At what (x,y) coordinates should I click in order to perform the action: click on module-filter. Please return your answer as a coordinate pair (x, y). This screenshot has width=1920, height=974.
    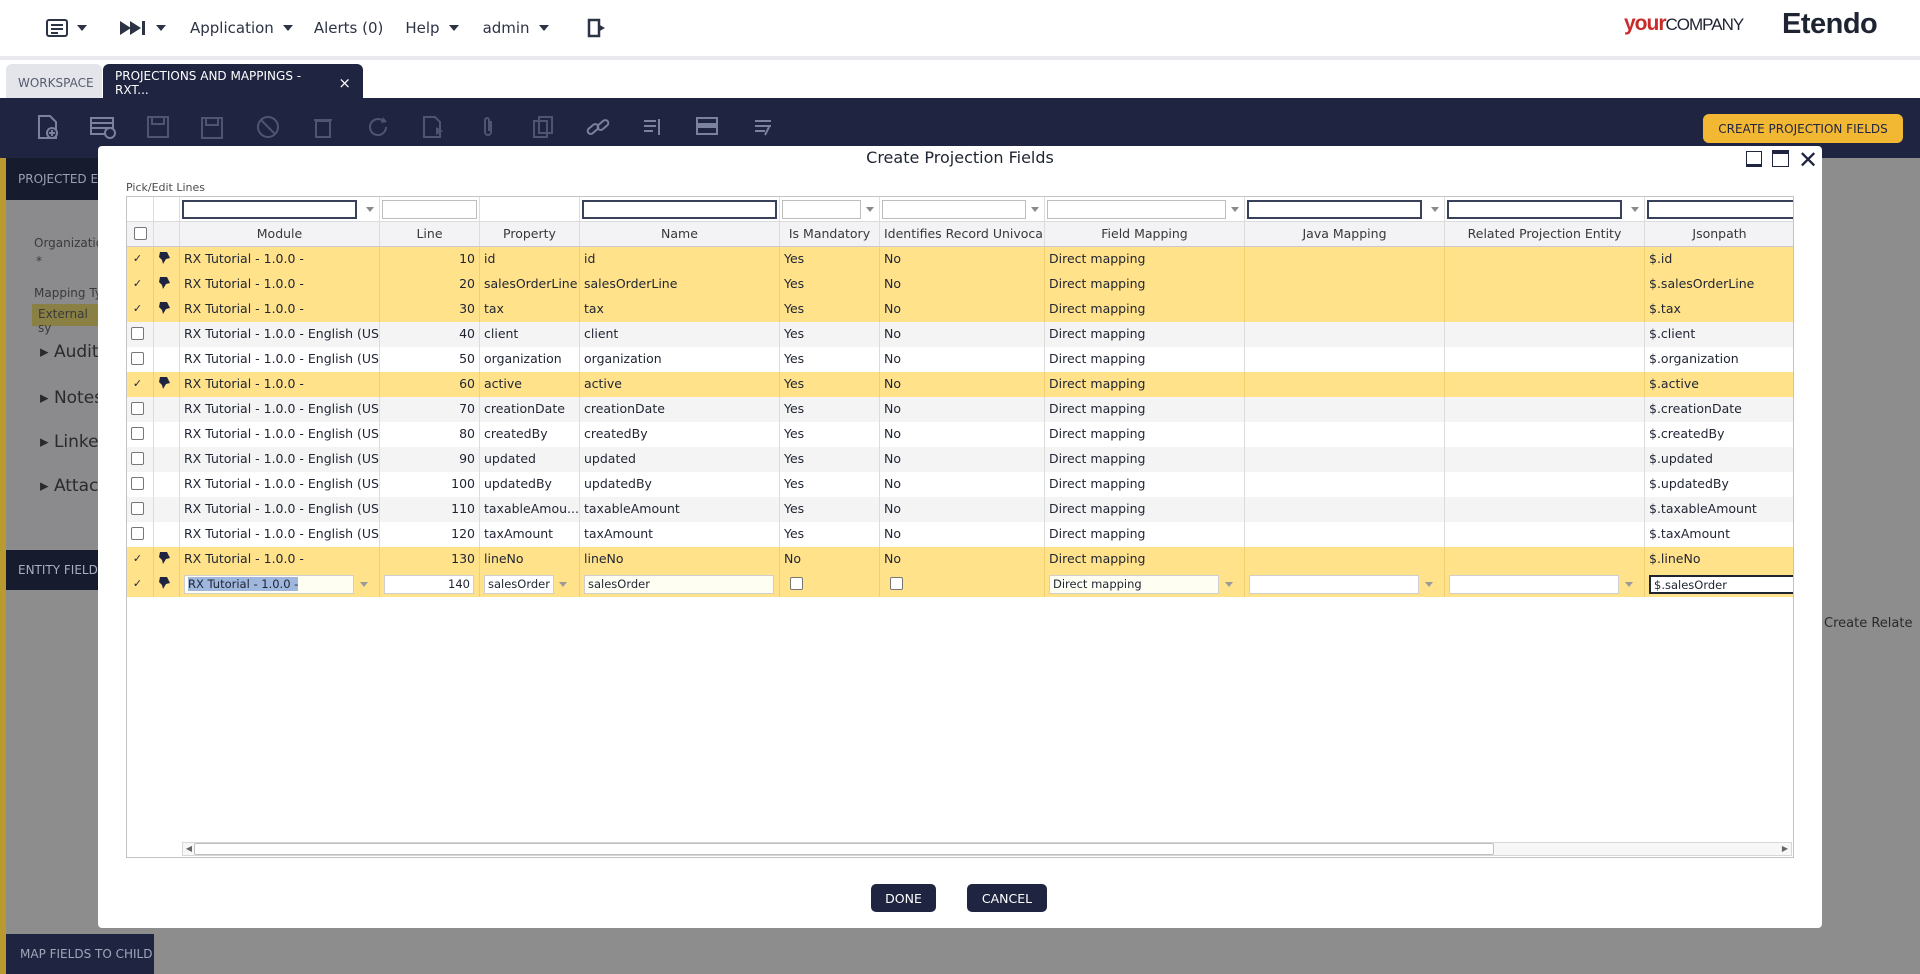
    Looking at the image, I should click on (280, 209).